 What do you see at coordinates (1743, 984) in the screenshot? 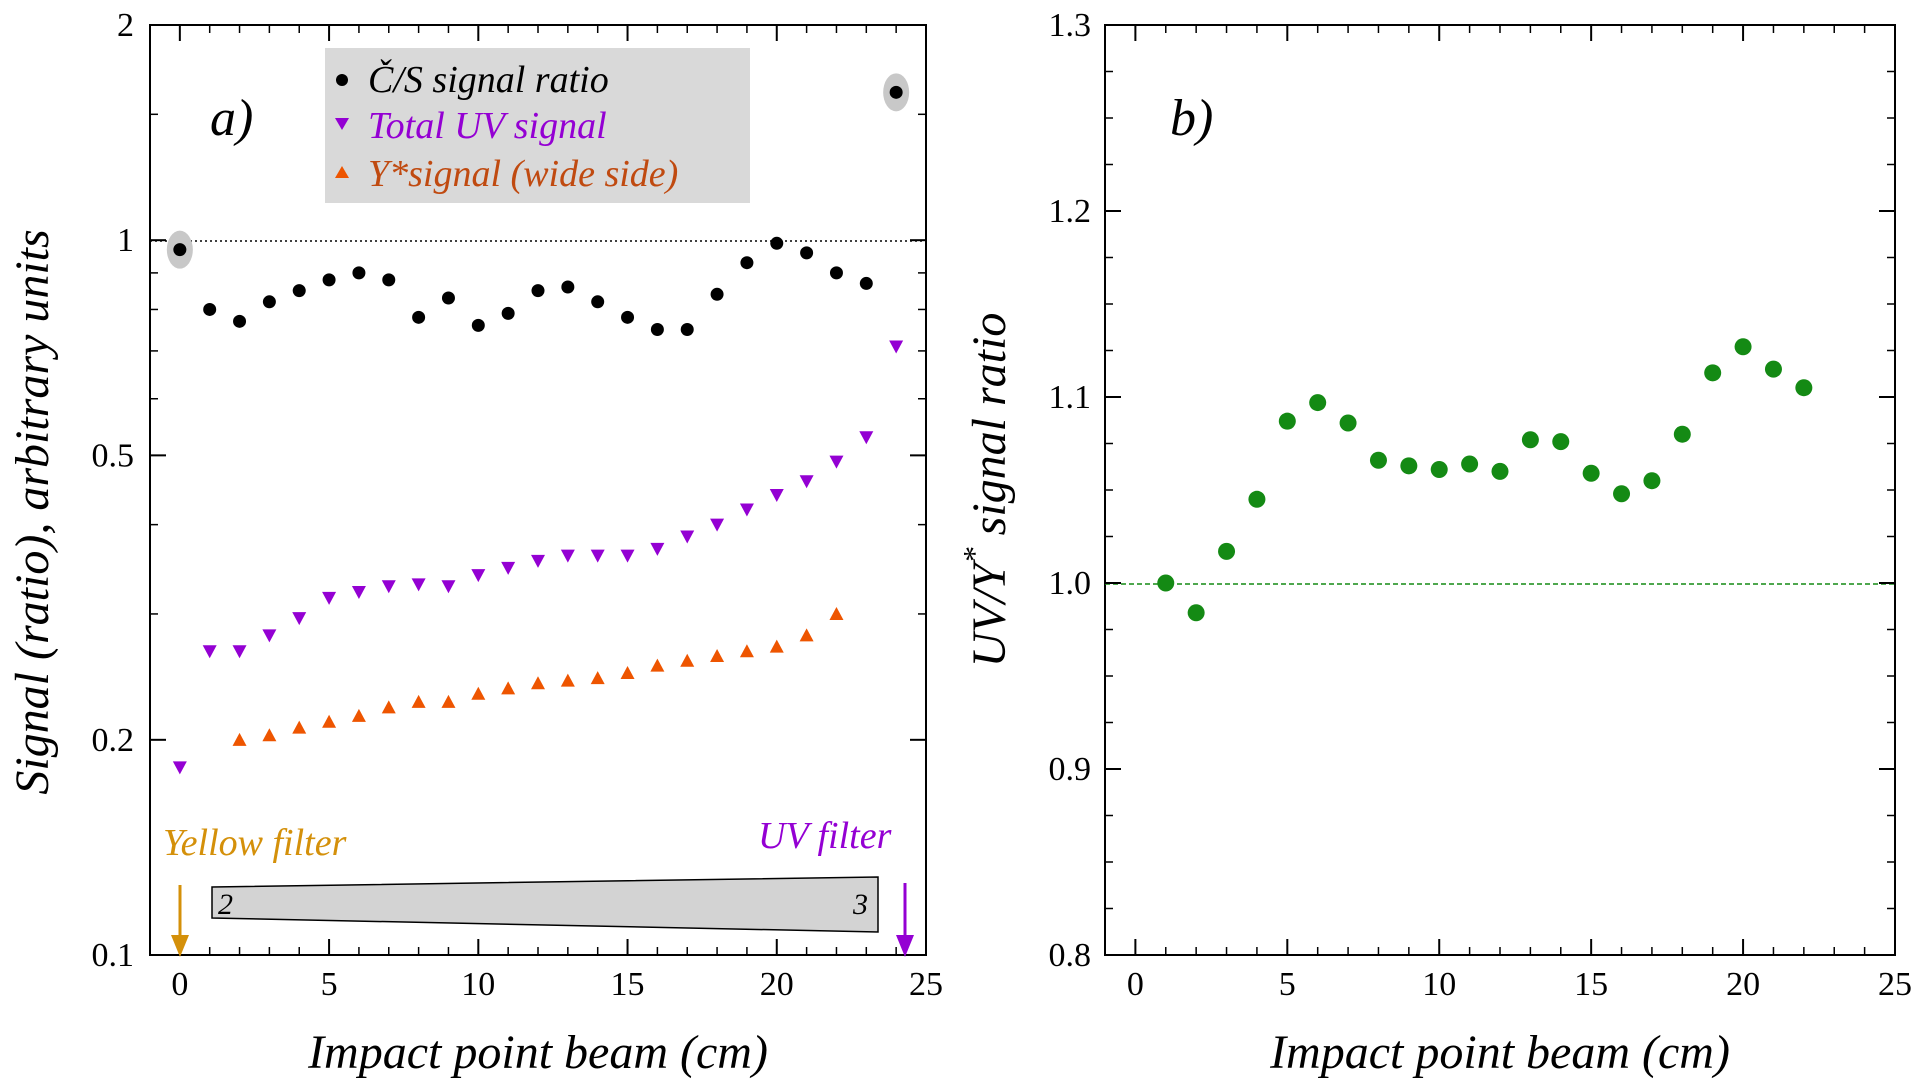
I see `b-xtick-label: 20` at bounding box center [1743, 984].